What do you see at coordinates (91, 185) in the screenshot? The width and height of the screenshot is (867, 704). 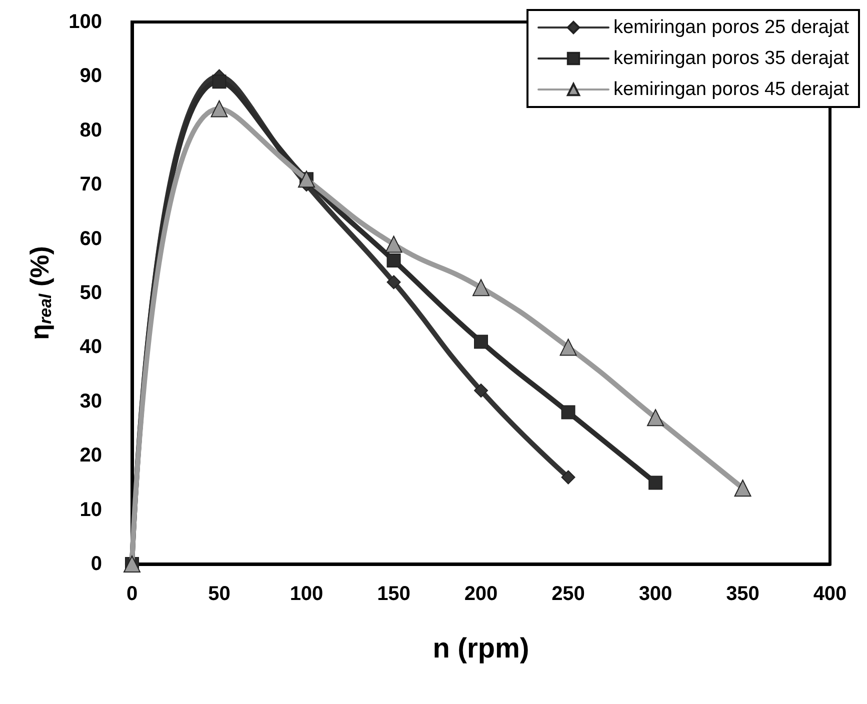 I see `y-tick-label: 70` at bounding box center [91, 185].